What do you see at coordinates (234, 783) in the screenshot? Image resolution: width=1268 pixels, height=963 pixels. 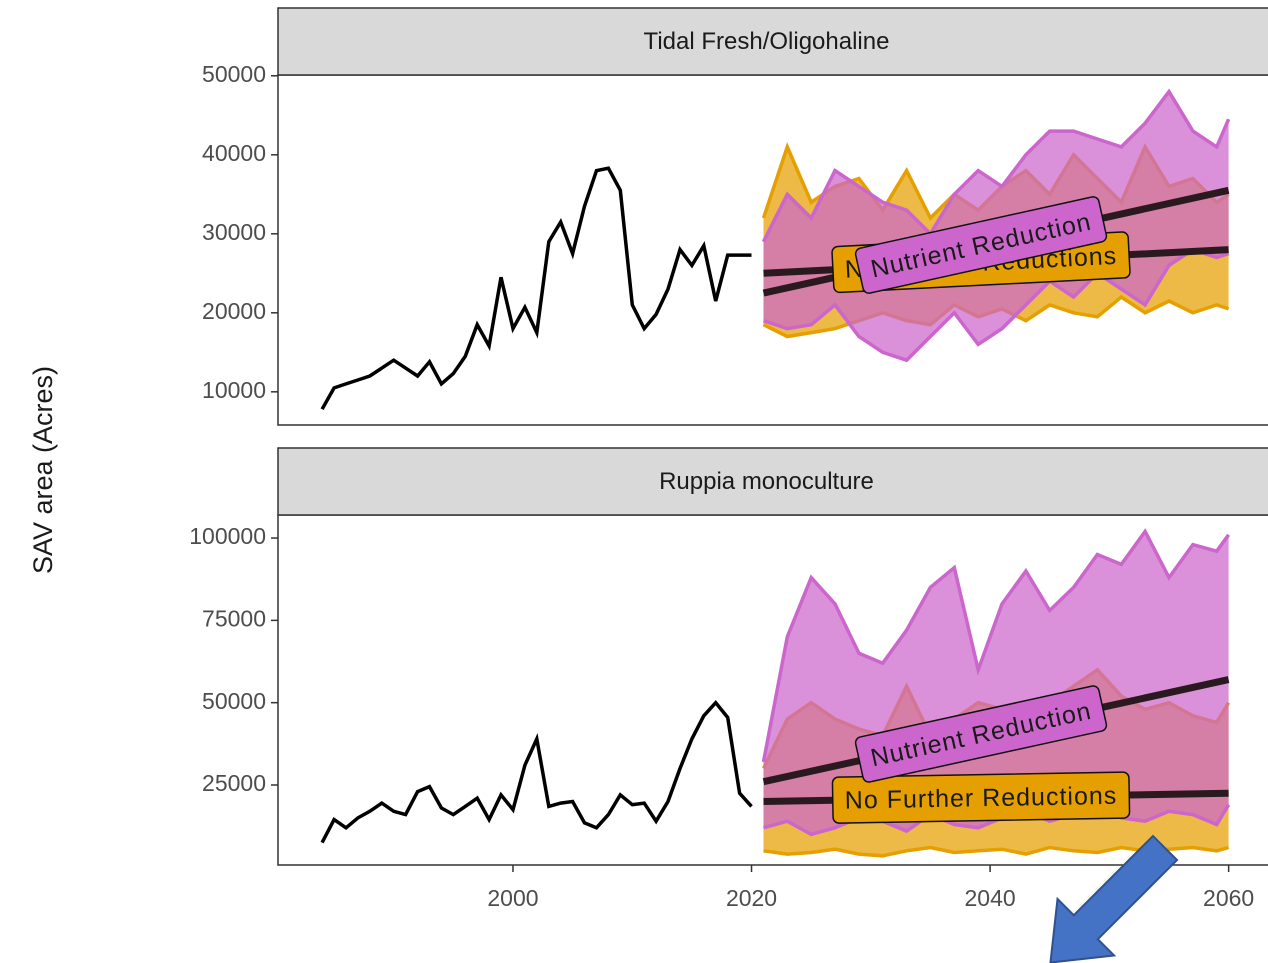 I see `y-tick-label: 25000` at bounding box center [234, 783].